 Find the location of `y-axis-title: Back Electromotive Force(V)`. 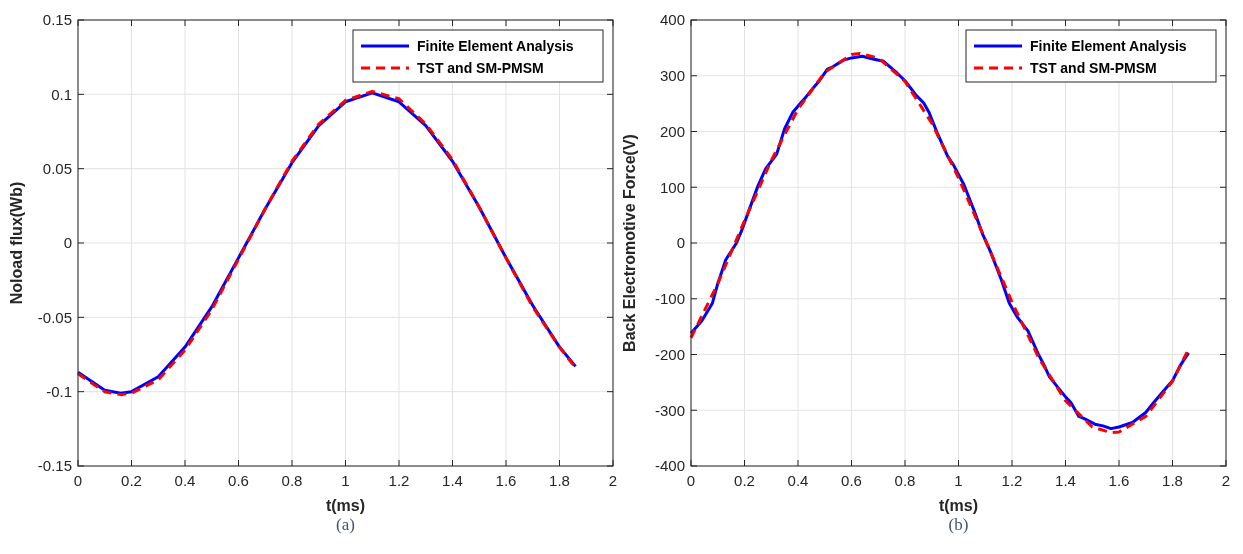

y-axis-title: Back Electromotive Force(V) is located at coordinates (629, 243).